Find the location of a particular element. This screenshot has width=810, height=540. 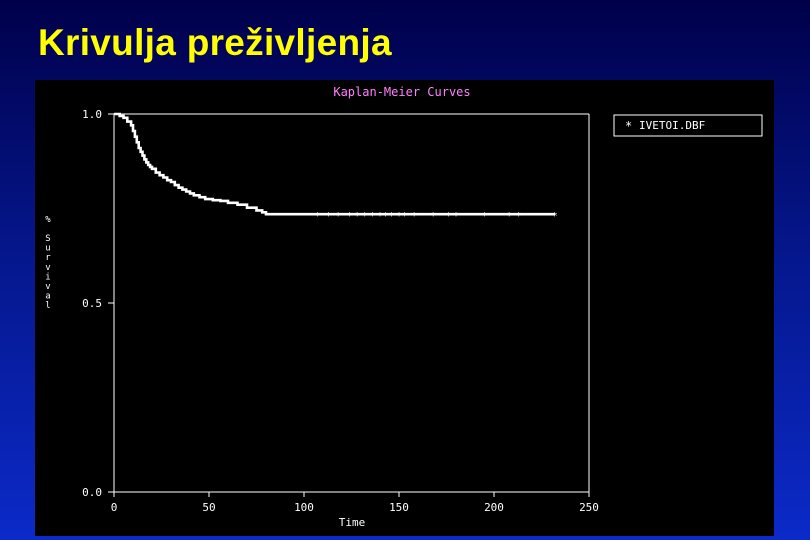

chart-title: Kaplan-Meier Curves is located at coordinates (401, 92).